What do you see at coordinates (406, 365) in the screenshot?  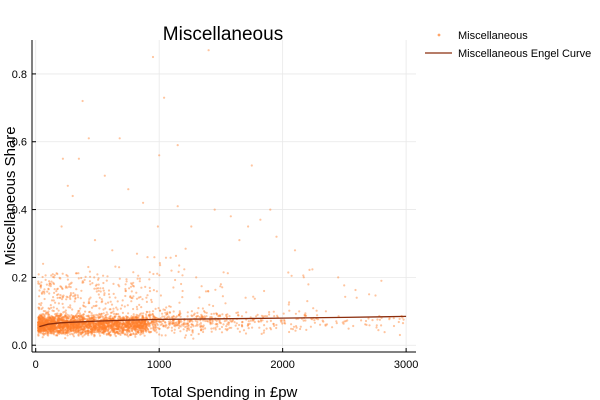 I see `x-tick-label-3: 3000` at bounding box center [406, 365].